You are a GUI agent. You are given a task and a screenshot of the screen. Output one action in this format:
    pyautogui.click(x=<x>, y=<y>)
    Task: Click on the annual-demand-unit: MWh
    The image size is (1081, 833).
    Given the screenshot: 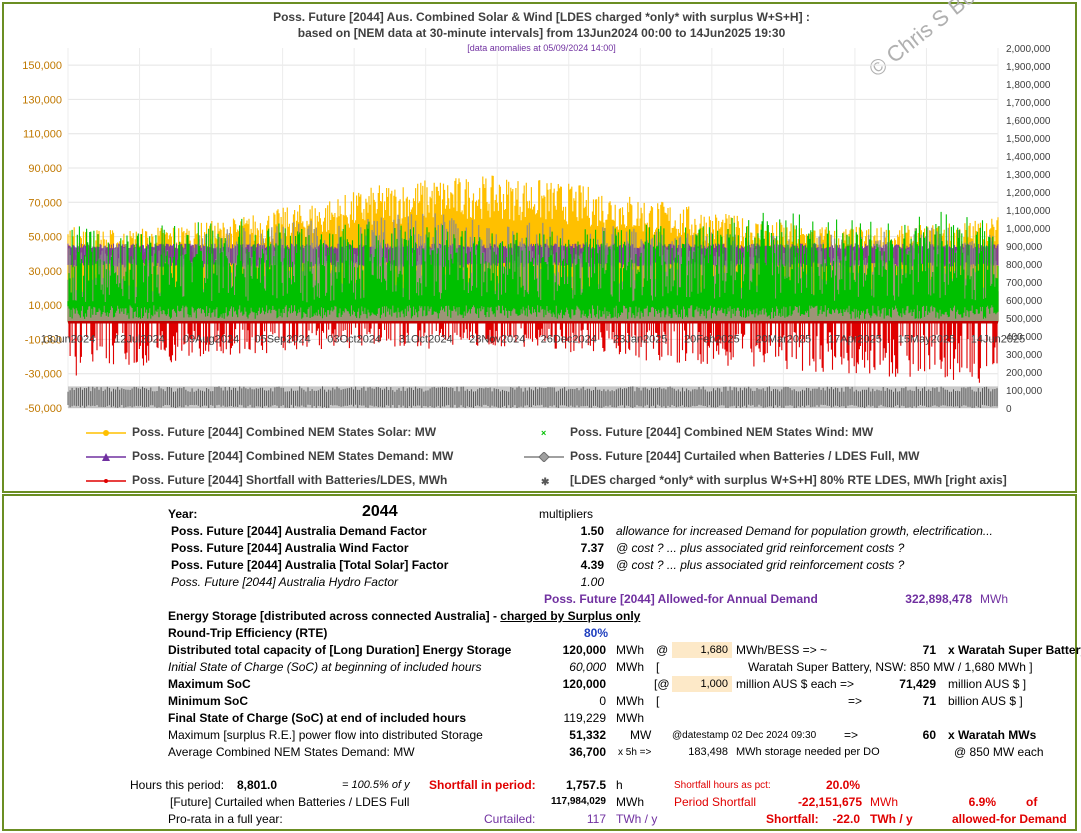 What is the action you would take?
    pyautogui.click(x=994, y=599)
    